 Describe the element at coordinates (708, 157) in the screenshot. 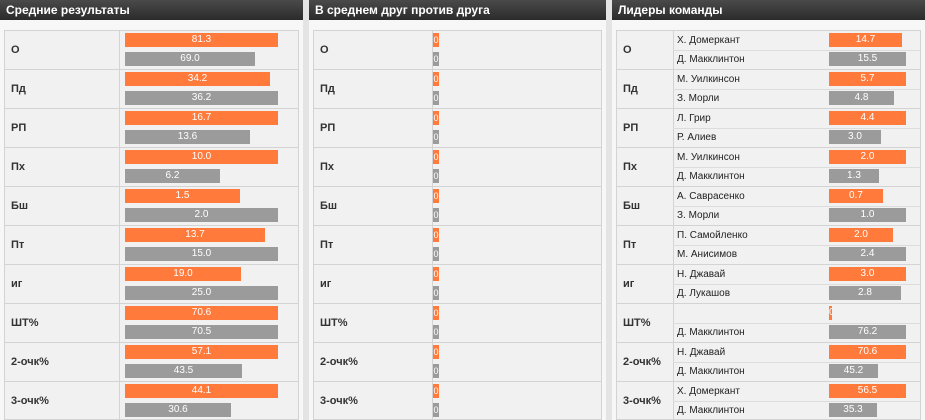

I see `leader-home-name: М. Уилкинсон` at that location.